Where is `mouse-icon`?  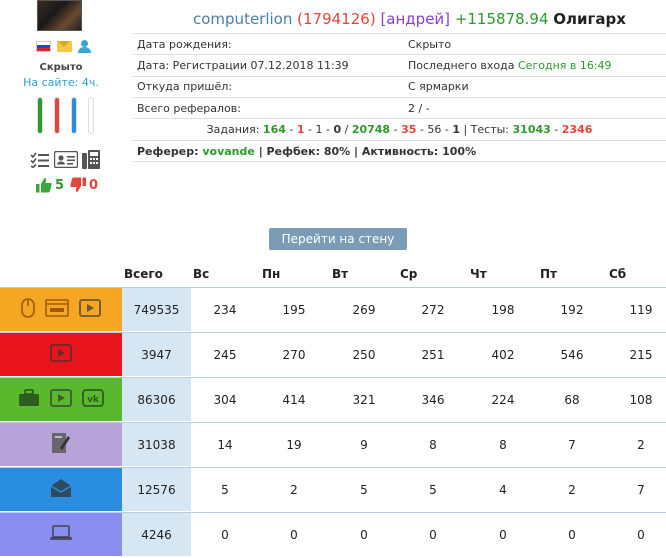 mouse-icon is located at coordinates (28, 309).